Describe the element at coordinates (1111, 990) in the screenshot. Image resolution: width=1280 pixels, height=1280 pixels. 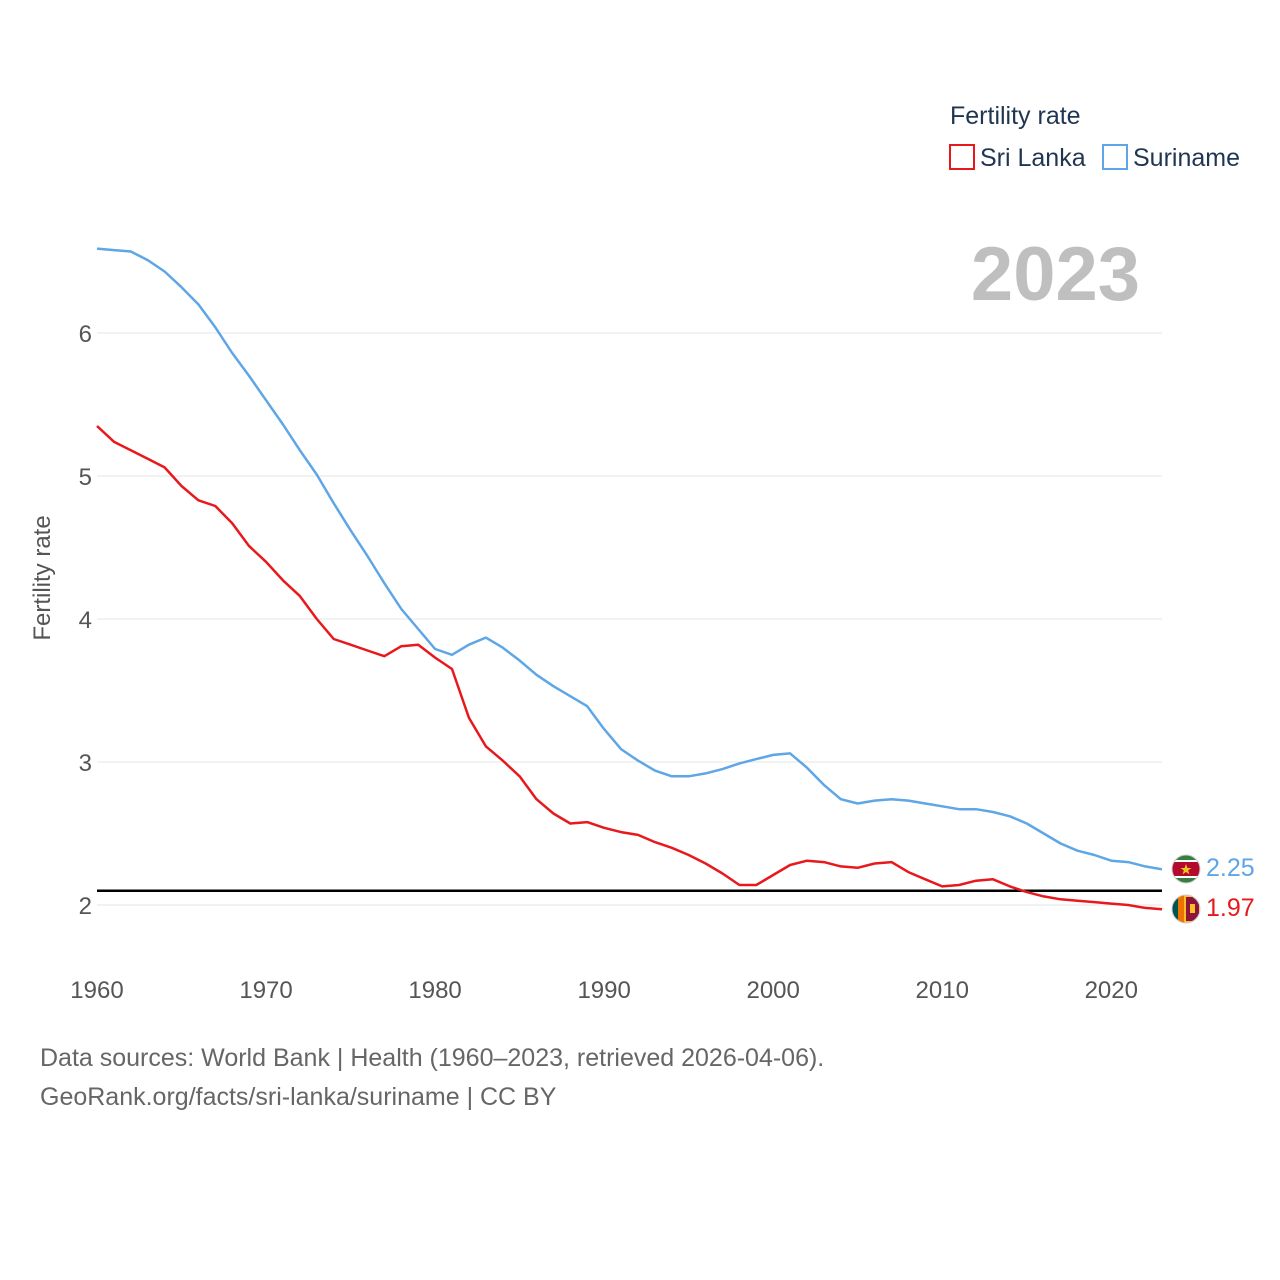
I see `x-tick-label: 2020` at that location.